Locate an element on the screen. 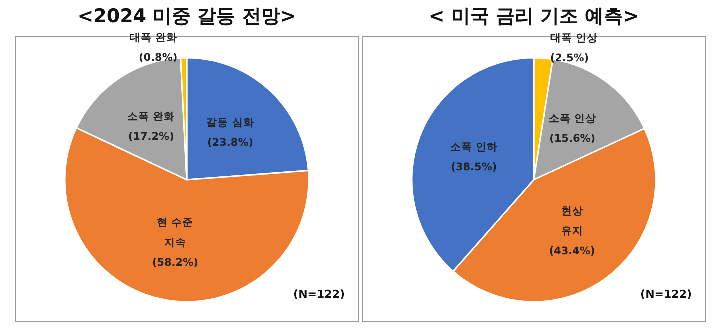 The height and width of the screenshot is (330, 720). slice-label: 갈등 심화 is located at coordinates (230, 123).